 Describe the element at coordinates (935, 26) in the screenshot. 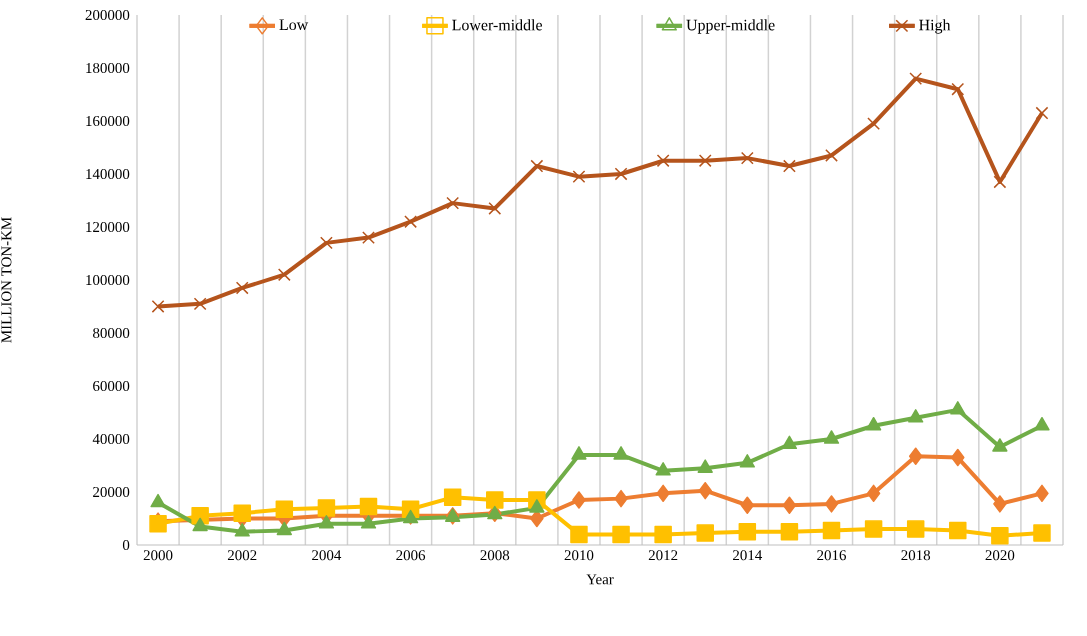

I see `legend-label: High` at that location.